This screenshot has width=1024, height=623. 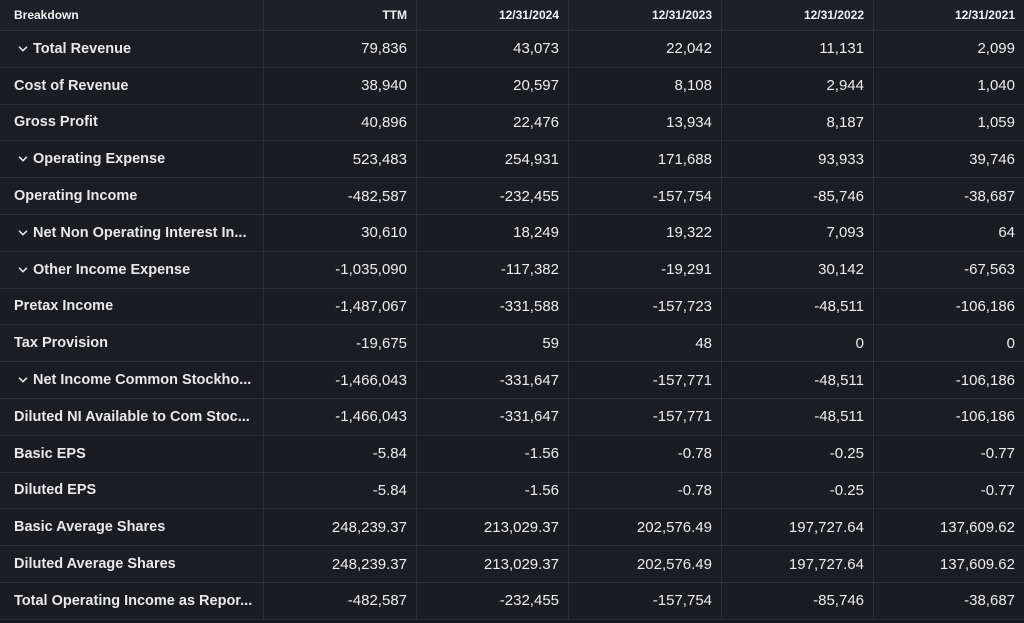 I want to click on row-value-cell: 43,073, so click(x=493, y=49).